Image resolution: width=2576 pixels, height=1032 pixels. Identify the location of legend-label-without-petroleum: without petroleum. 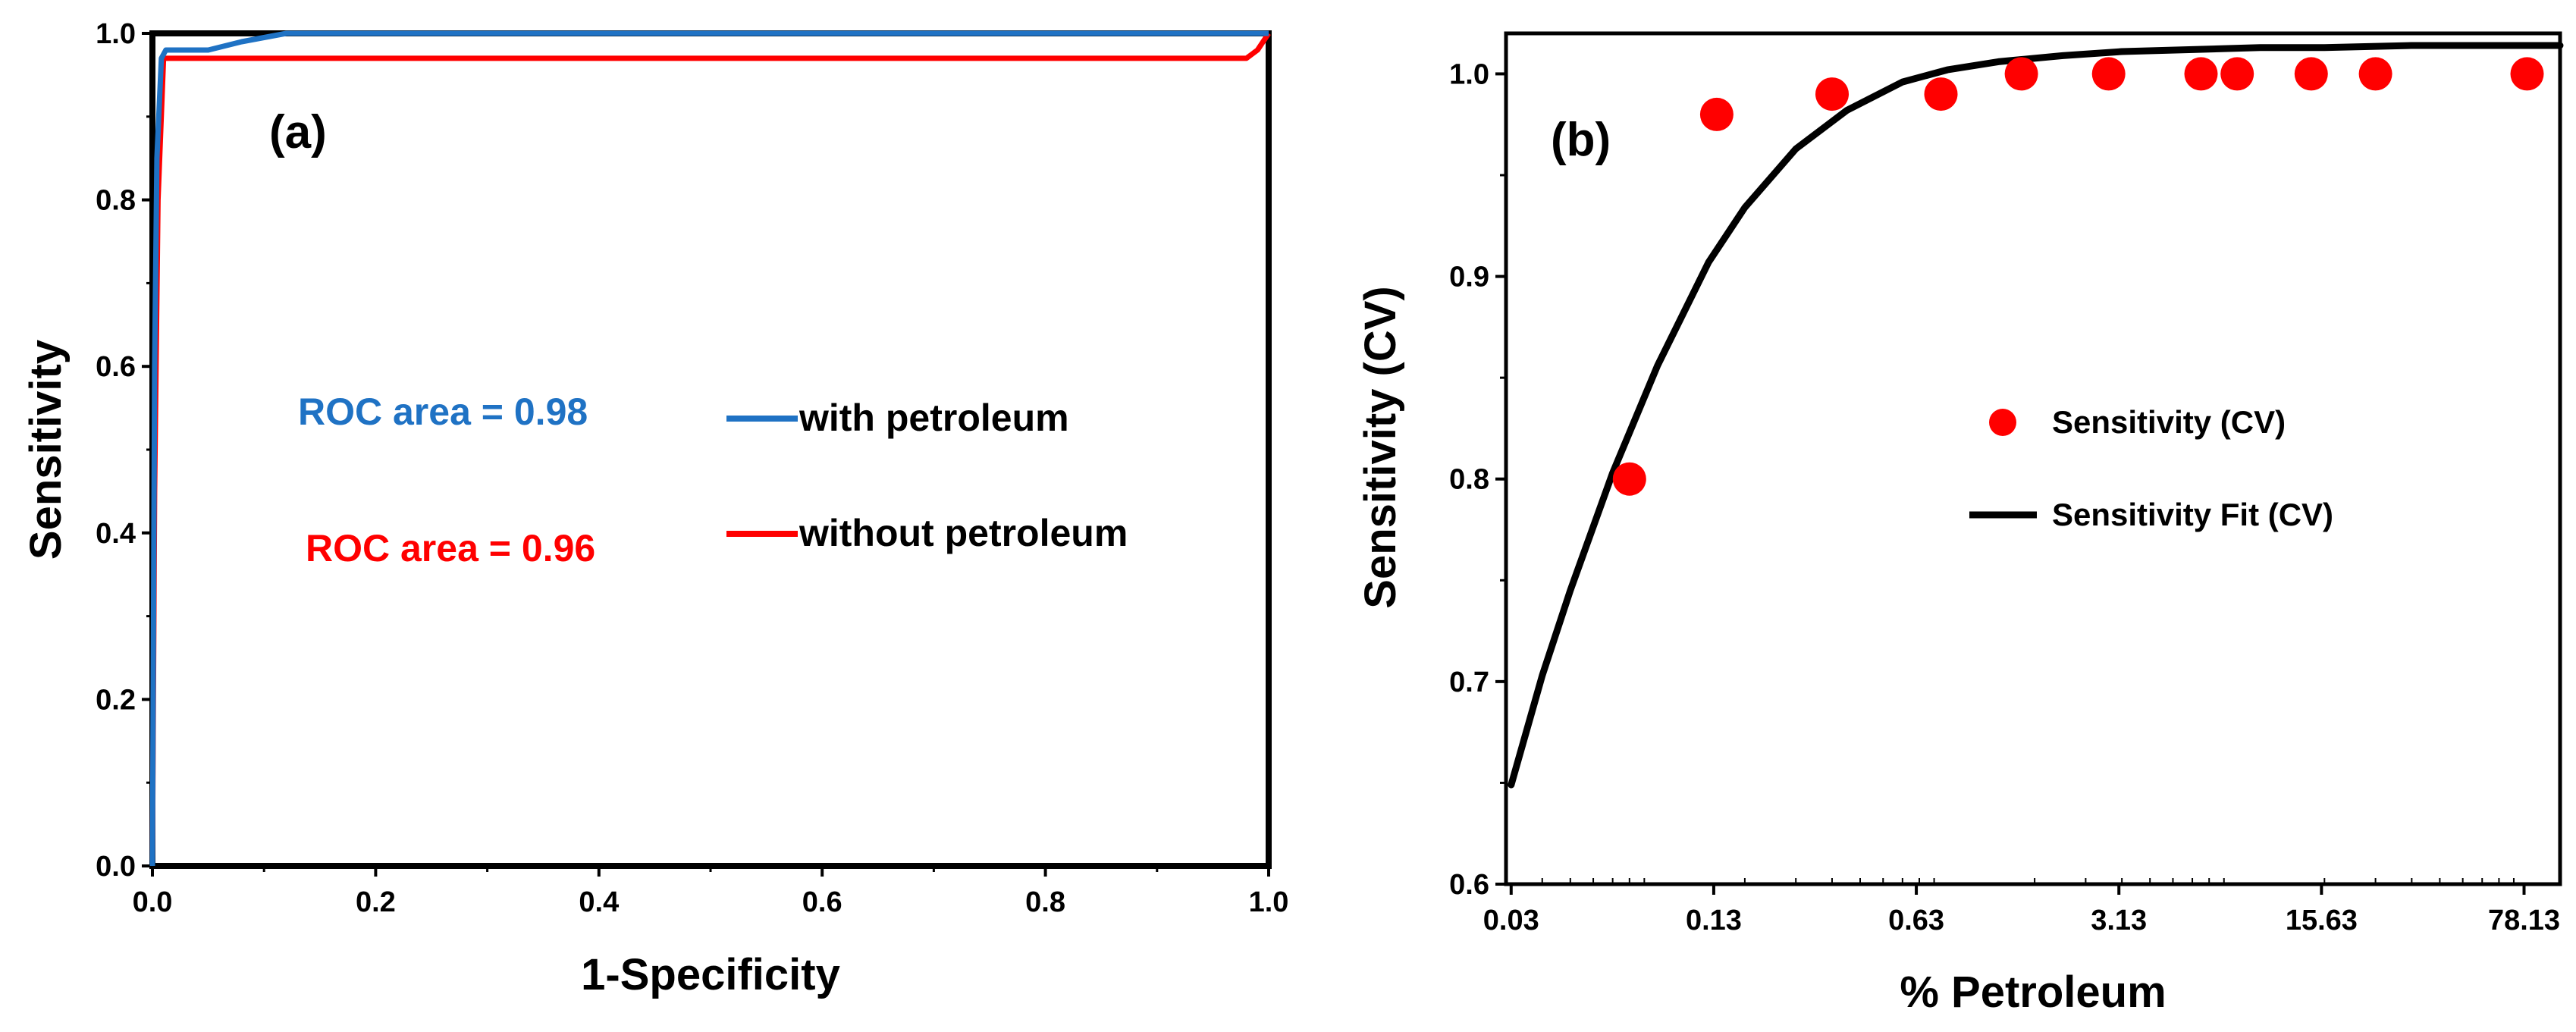
(963, 533).